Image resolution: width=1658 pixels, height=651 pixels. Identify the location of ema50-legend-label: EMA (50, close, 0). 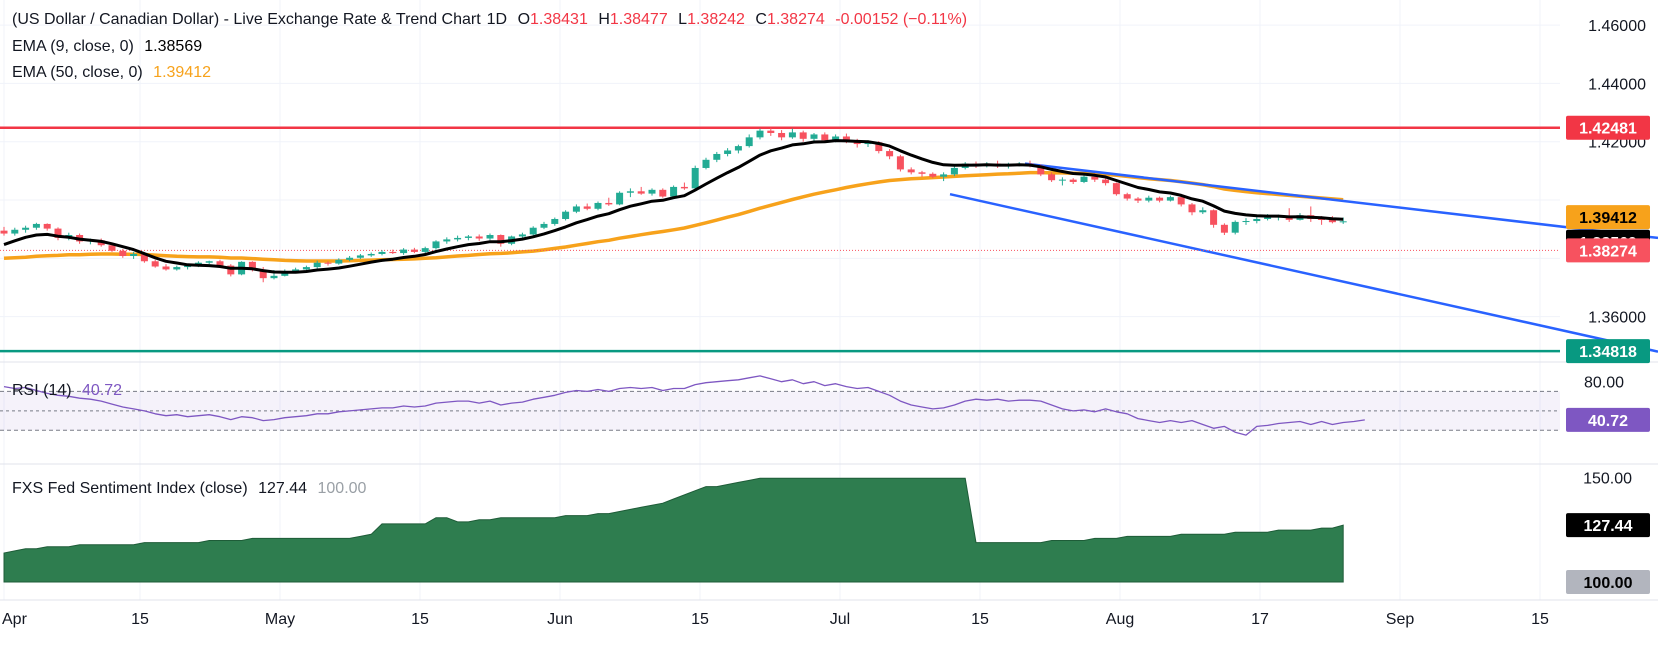
(77, 72).